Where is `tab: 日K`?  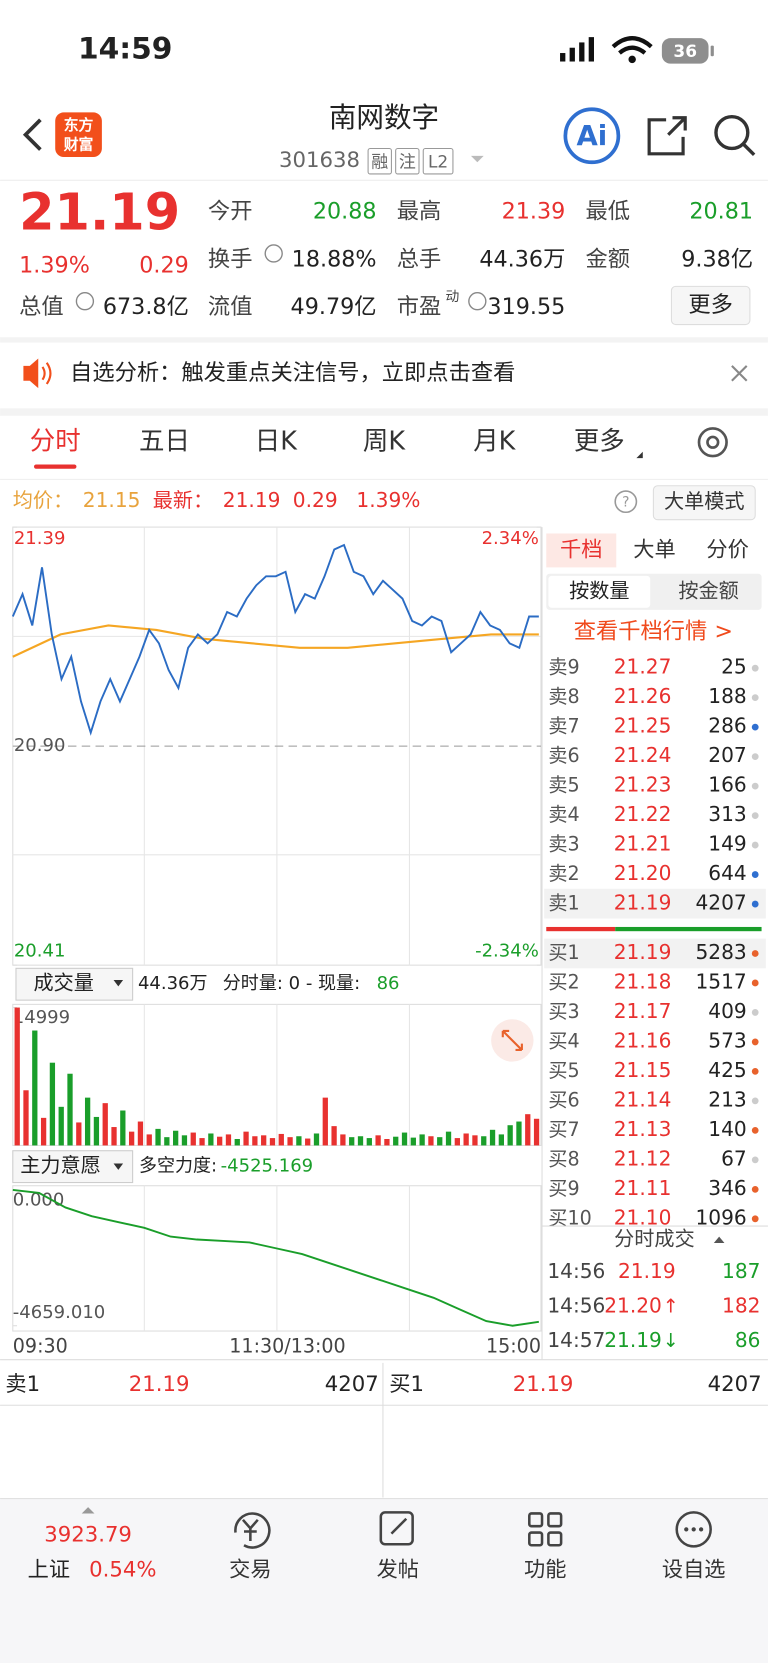 tab: 日K is located at coordinates (276, 441).